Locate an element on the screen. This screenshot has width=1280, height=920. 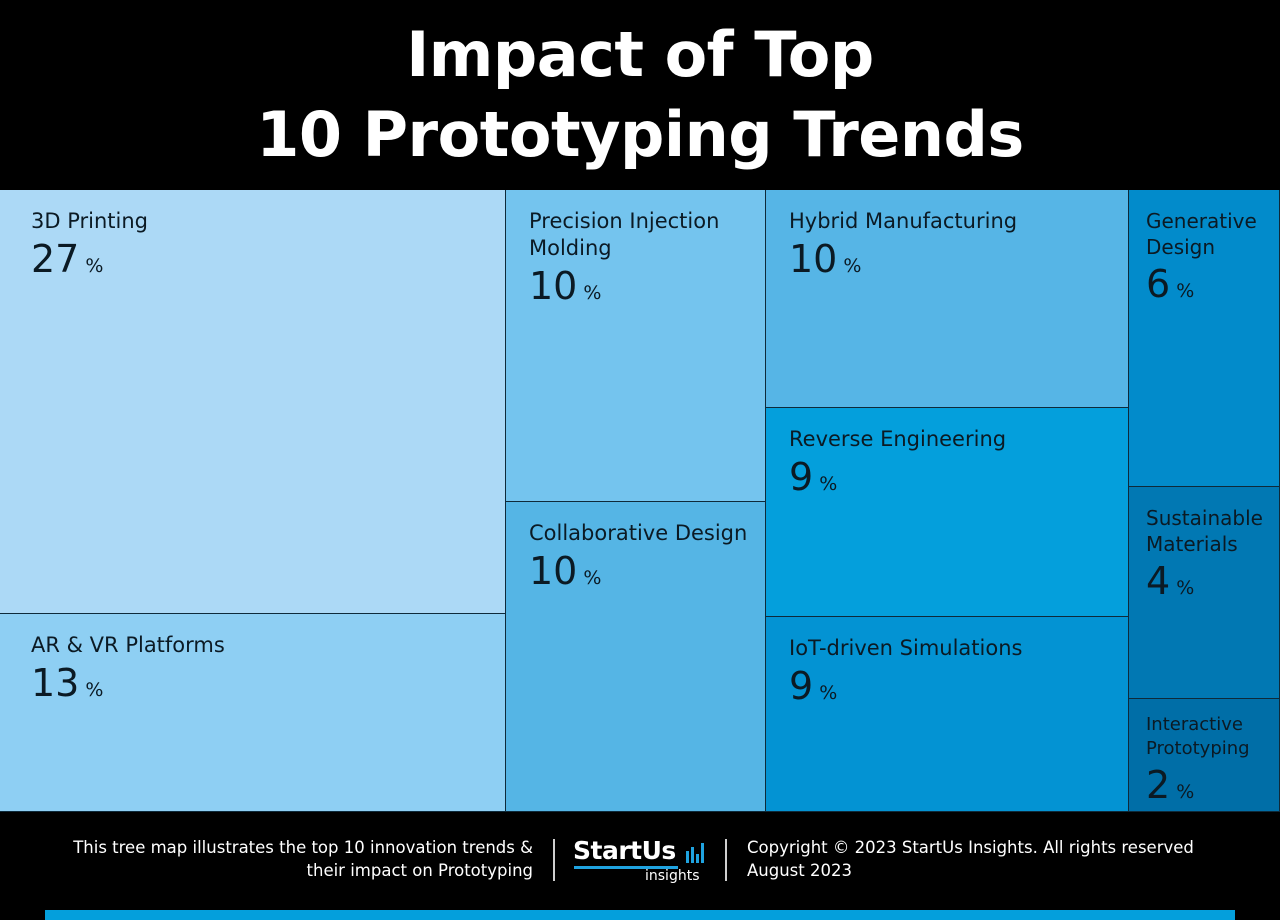
value-number: 2 is located at coordinates (1158, 785).